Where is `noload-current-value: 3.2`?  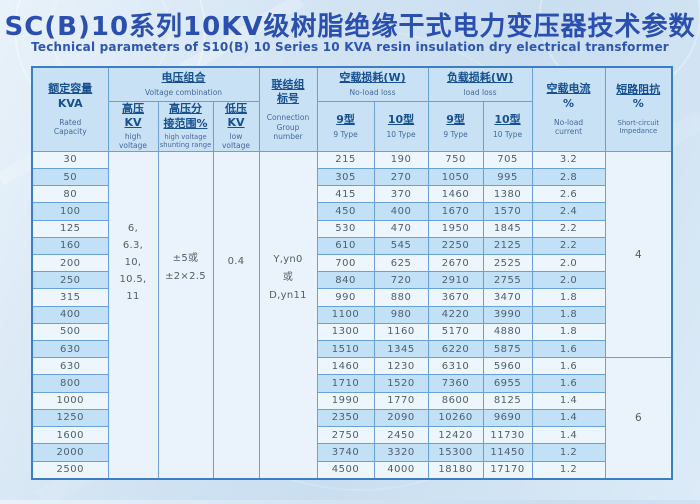 noload-current-value: 3.2 is located at coordinates (568, 160).